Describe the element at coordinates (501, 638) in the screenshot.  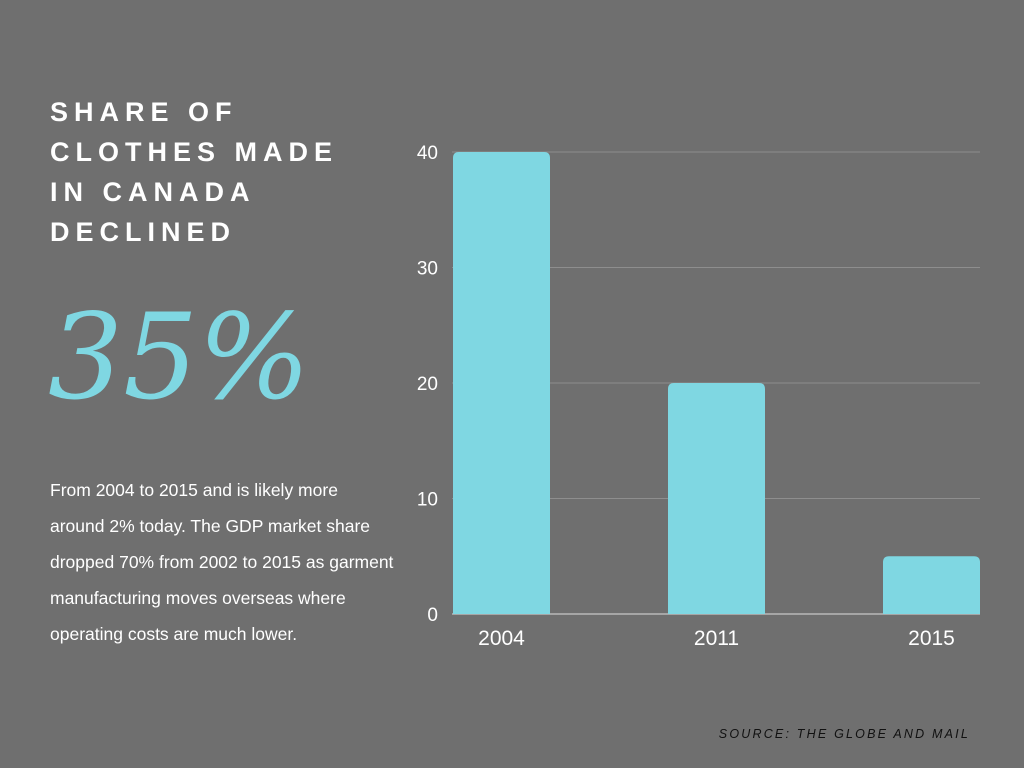
I see `x-tick-label: 2004` at that location.